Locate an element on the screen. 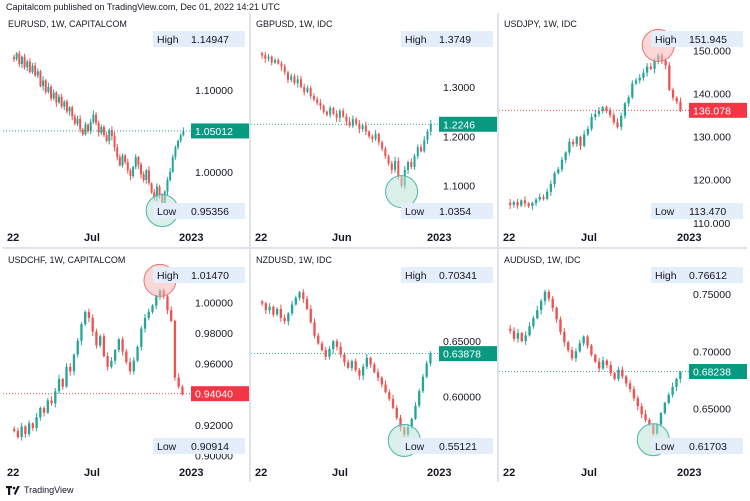 The image size is (750, 501). y-tick-label: 0.92000 is located at coordinates (214, 426).